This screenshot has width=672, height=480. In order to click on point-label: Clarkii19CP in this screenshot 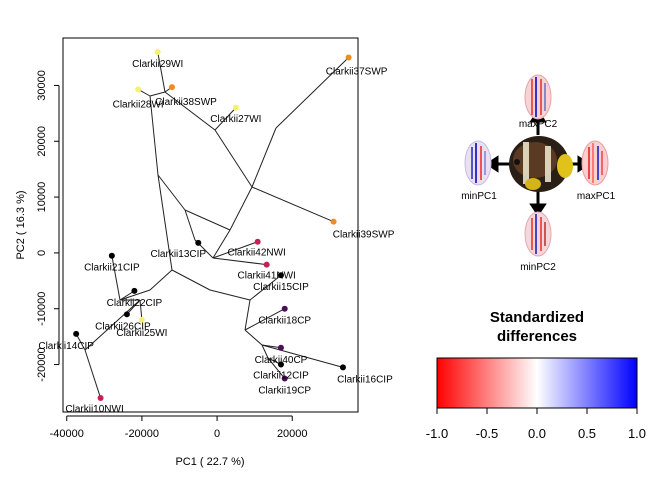, I will do `click(284, 391)`.